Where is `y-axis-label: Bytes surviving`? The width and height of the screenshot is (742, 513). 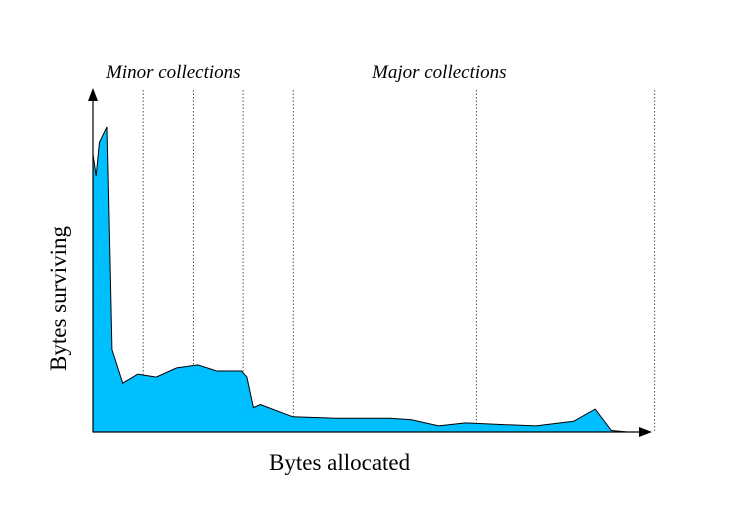 y-axis-label: Bytes surviving is located at coordinates (58, 298).